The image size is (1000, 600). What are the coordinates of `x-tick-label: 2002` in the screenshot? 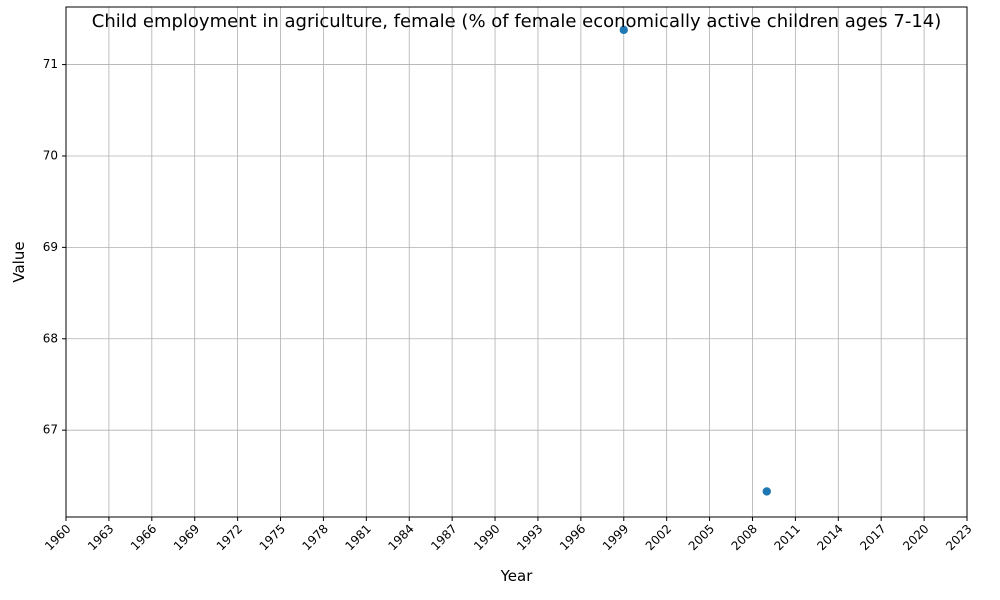 It's located at (658, 537).